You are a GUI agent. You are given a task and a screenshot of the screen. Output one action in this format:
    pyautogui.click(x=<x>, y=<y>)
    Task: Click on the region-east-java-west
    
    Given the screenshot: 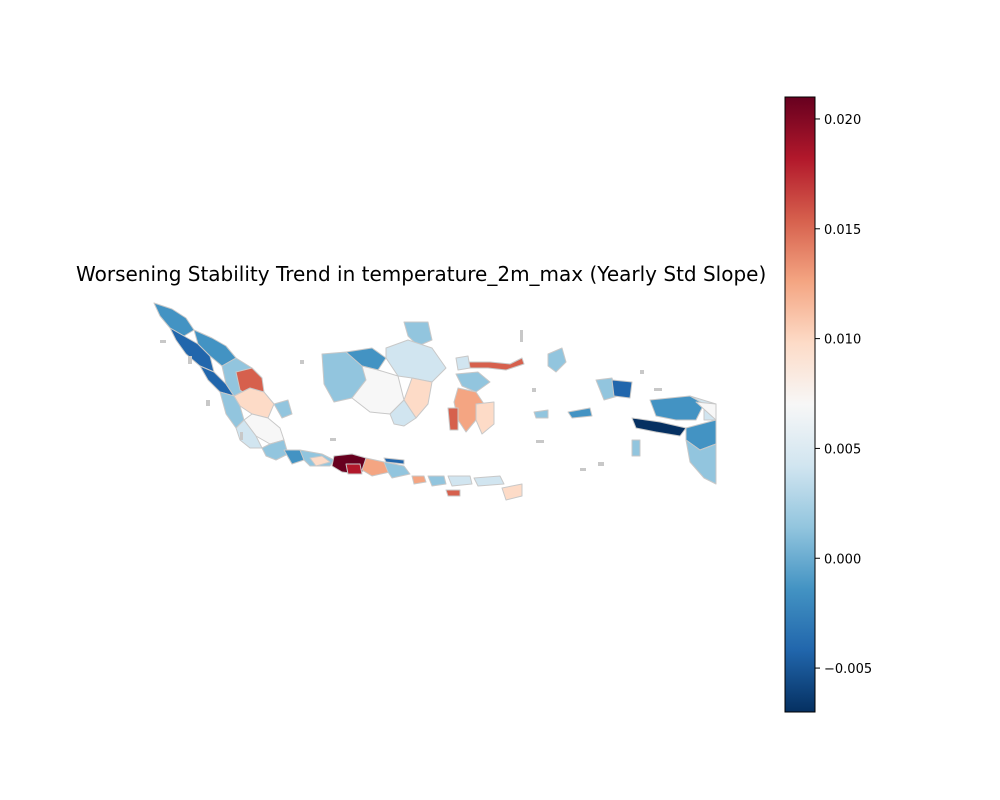 What is the action you would take?
    pyautogui.click(x=376, y=467)
    